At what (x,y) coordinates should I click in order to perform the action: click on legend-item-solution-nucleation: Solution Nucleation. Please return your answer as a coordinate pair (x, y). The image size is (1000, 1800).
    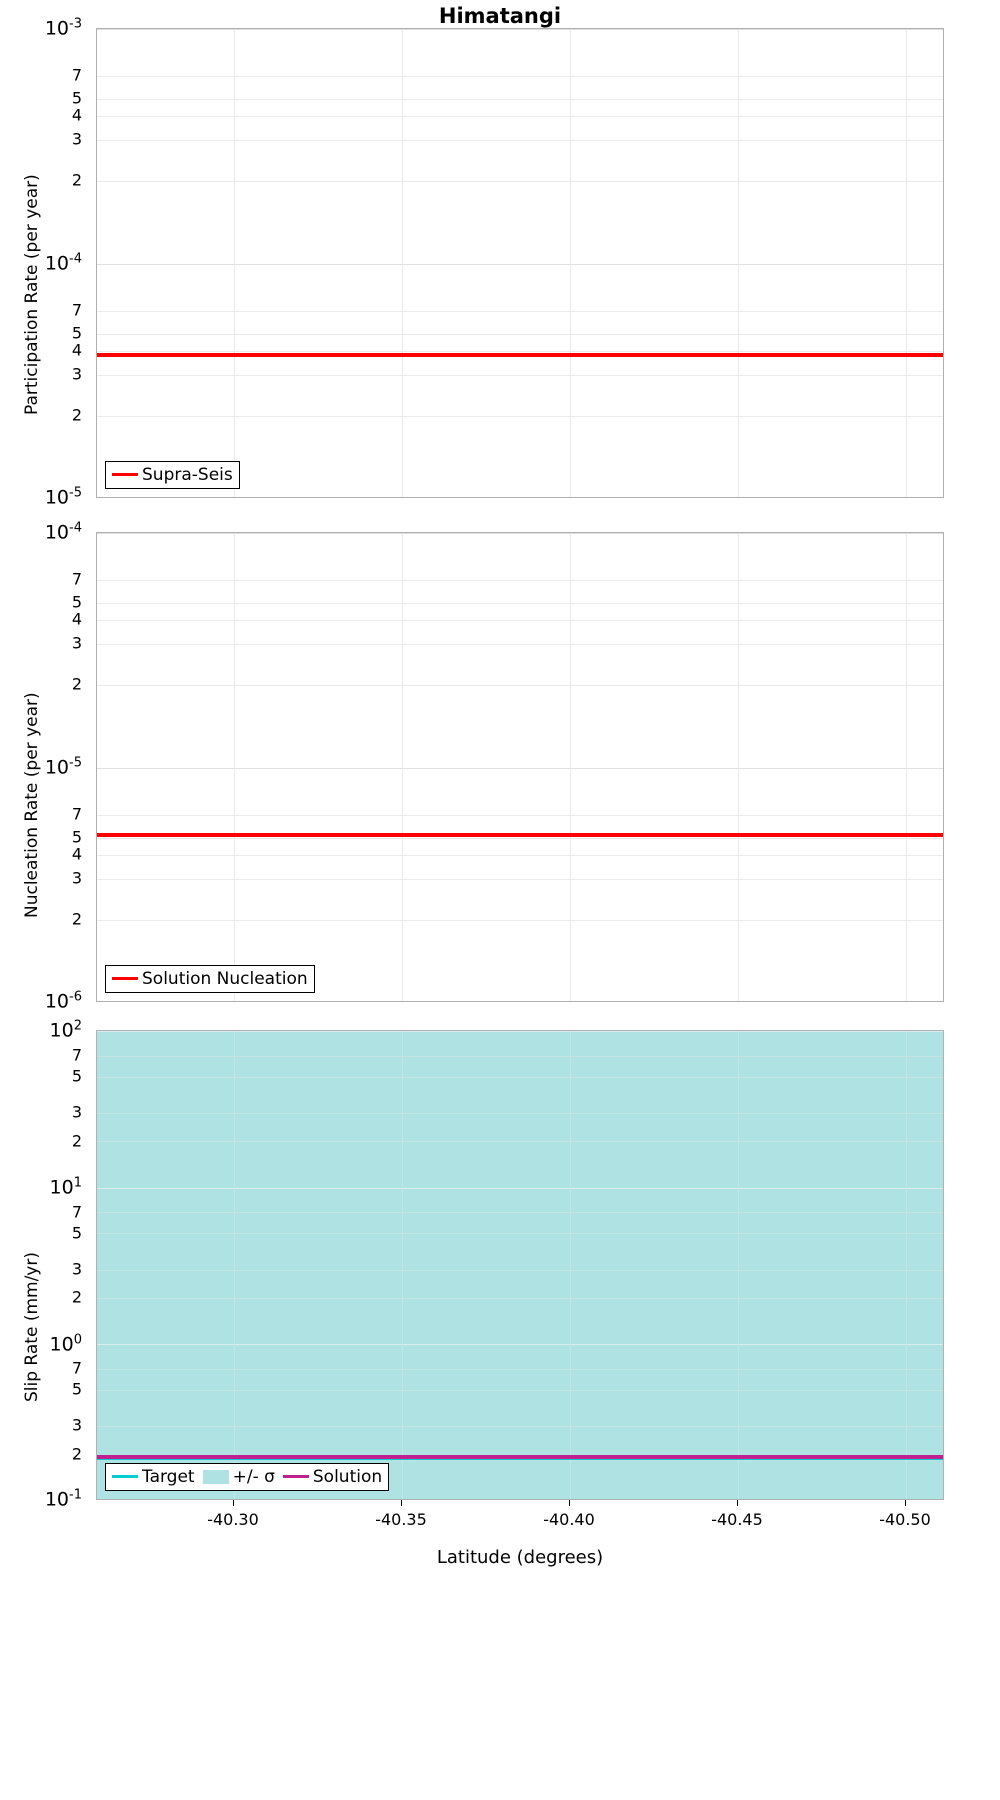
    Looking at the image, I should click on (210, 979).